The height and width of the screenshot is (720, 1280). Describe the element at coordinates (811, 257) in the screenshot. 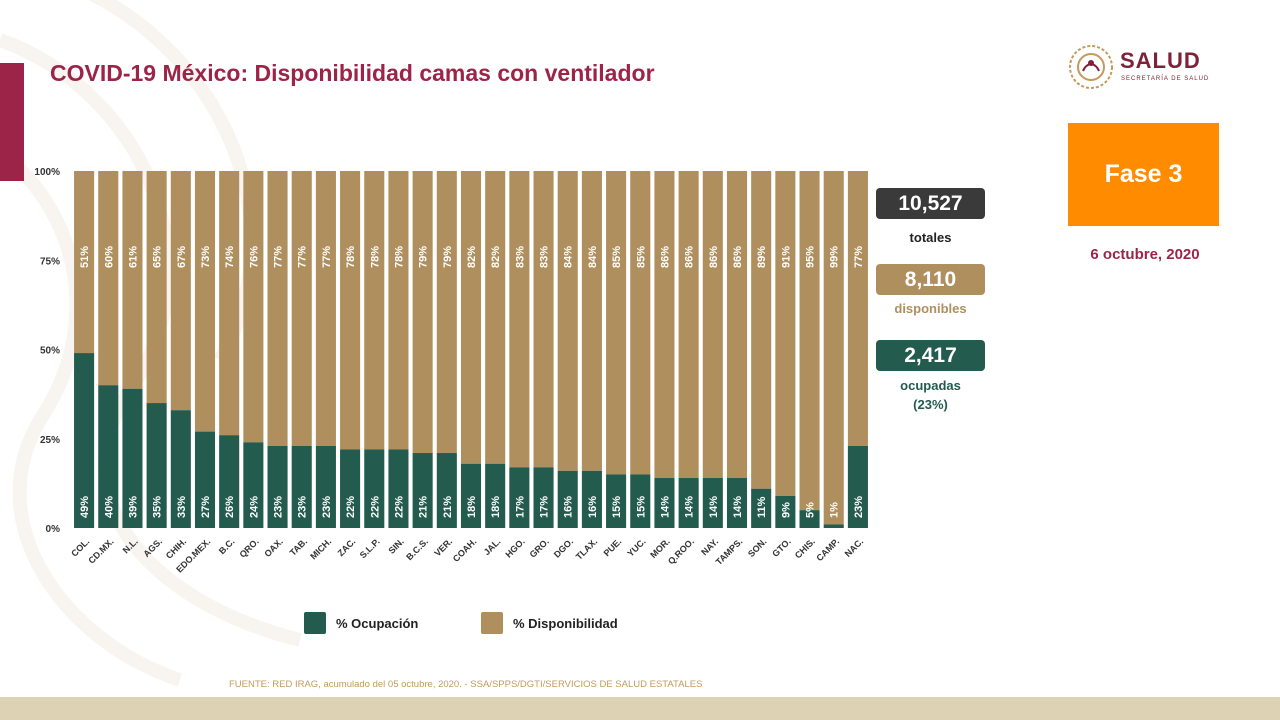

I see `availability-data-label: 95%` at that location.